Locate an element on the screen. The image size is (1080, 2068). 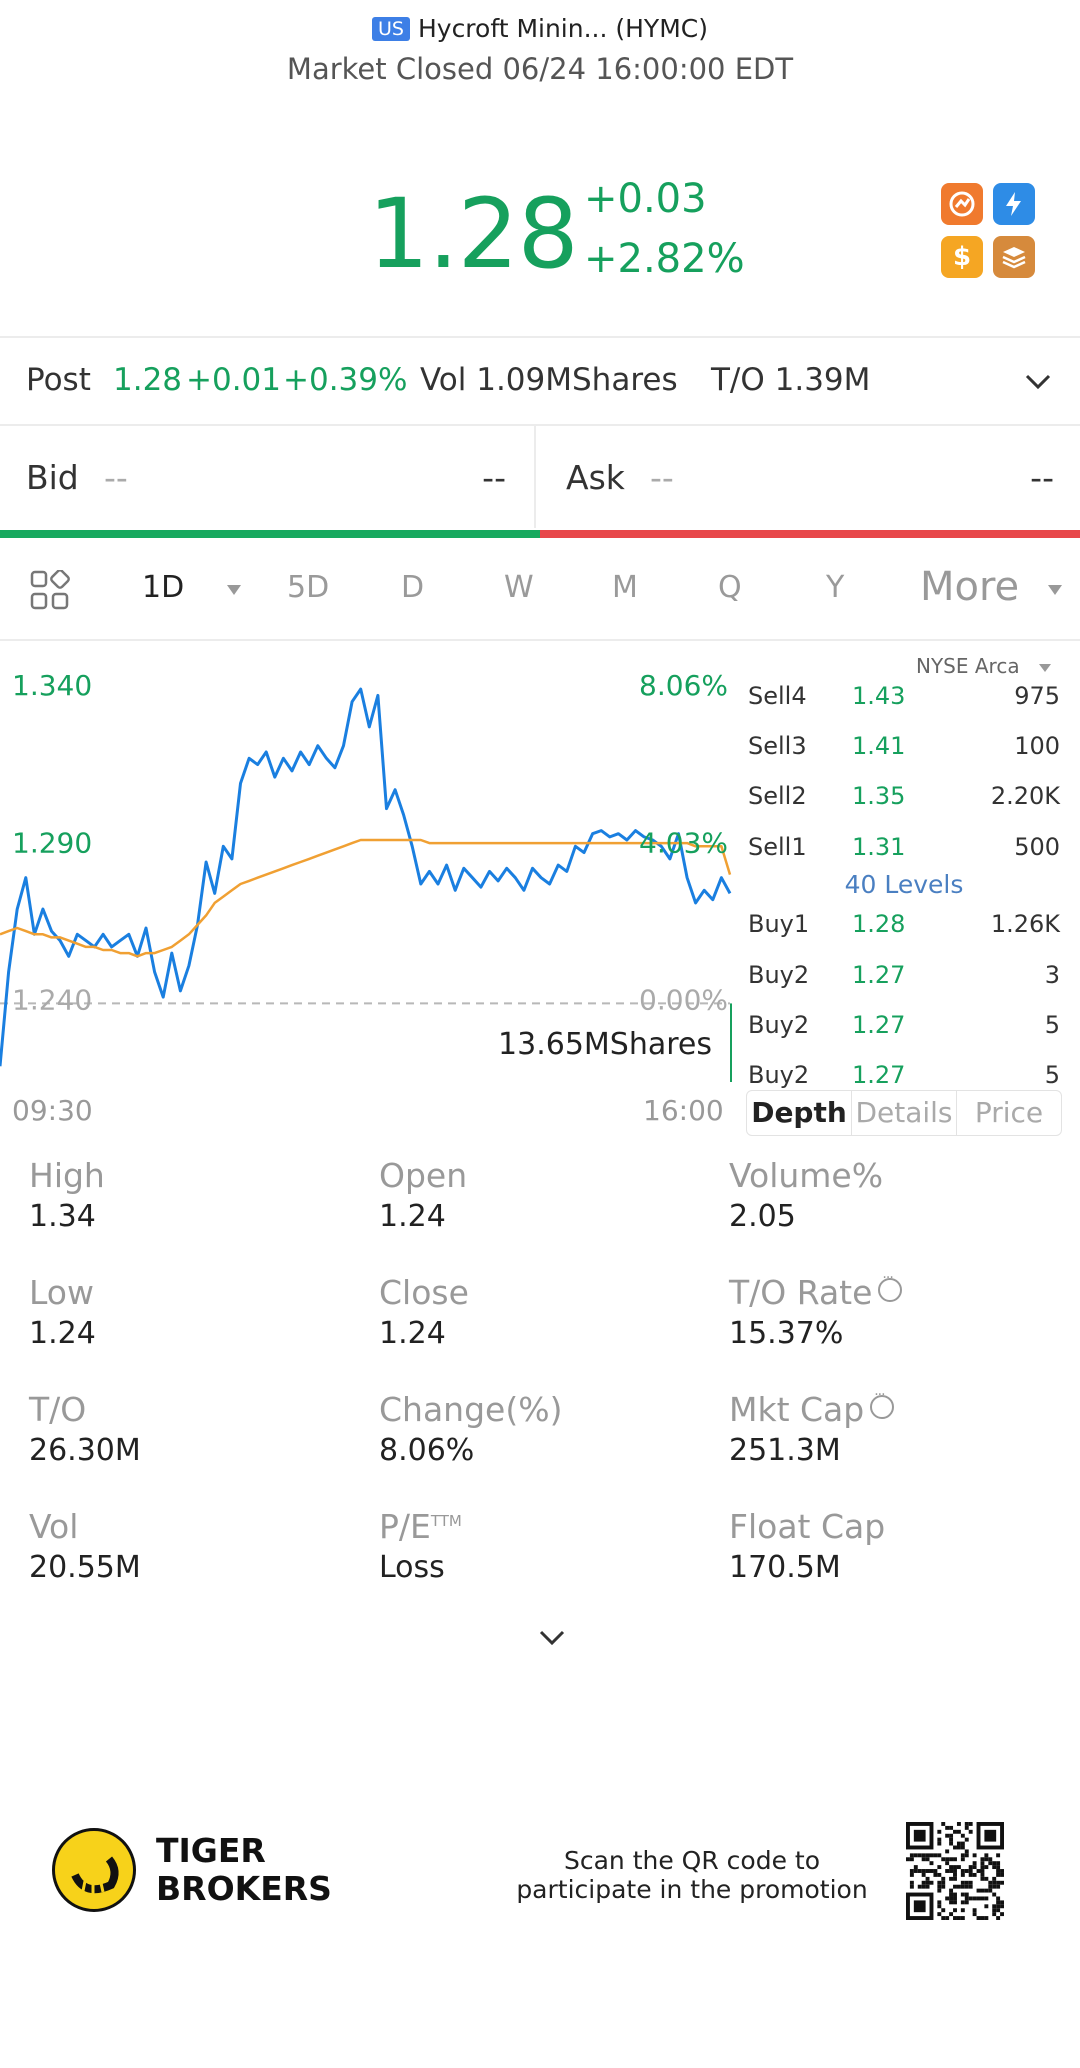
stat-label: Mkt Cap is located at coordinates (797, 1409).